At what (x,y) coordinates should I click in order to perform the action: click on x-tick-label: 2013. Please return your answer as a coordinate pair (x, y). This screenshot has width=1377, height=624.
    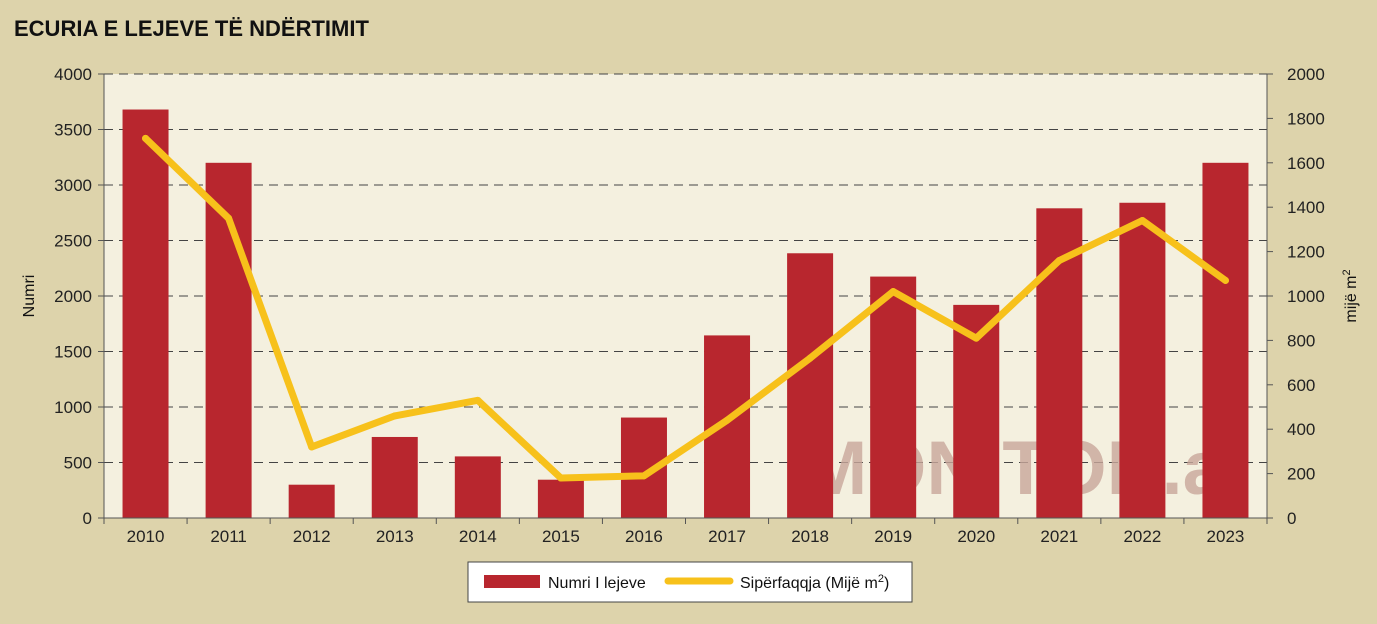
    Looking at the image, I should click on (395, 536).